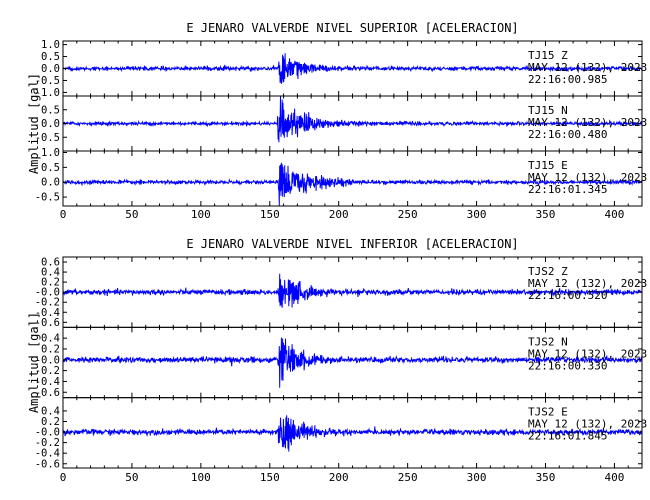  What do you see at coordinates (567, 134) in the screenshot?
I see `time-label: 22:16:00.480` at bounding box center [567, 134].